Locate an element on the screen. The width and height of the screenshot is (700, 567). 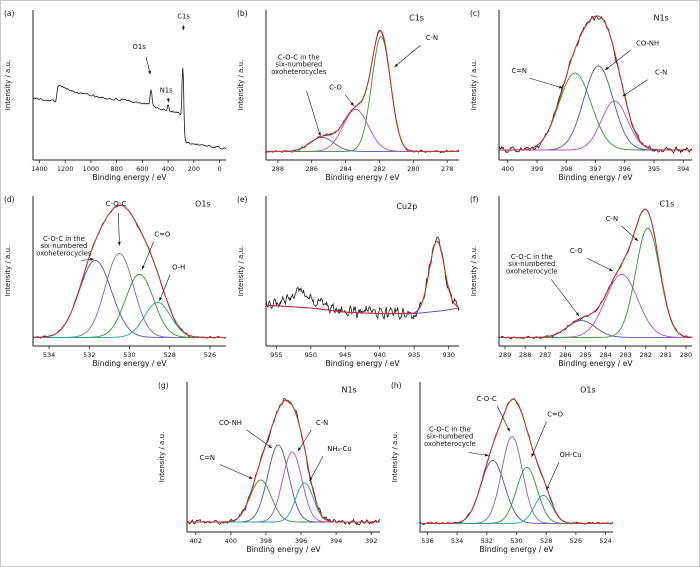
peak-label: C-N is located at coordinates (661, 73).